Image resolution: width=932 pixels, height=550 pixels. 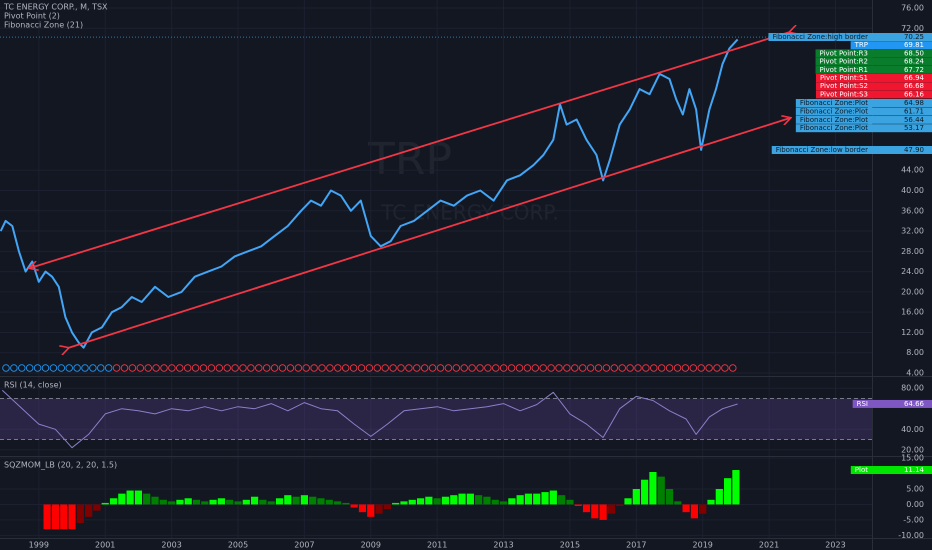 What do you see at coordinates (850, 37) in the screenshot?
I see `price-label: Fibonacci Zone:high border 70.25` at bounding box center [850, 37].